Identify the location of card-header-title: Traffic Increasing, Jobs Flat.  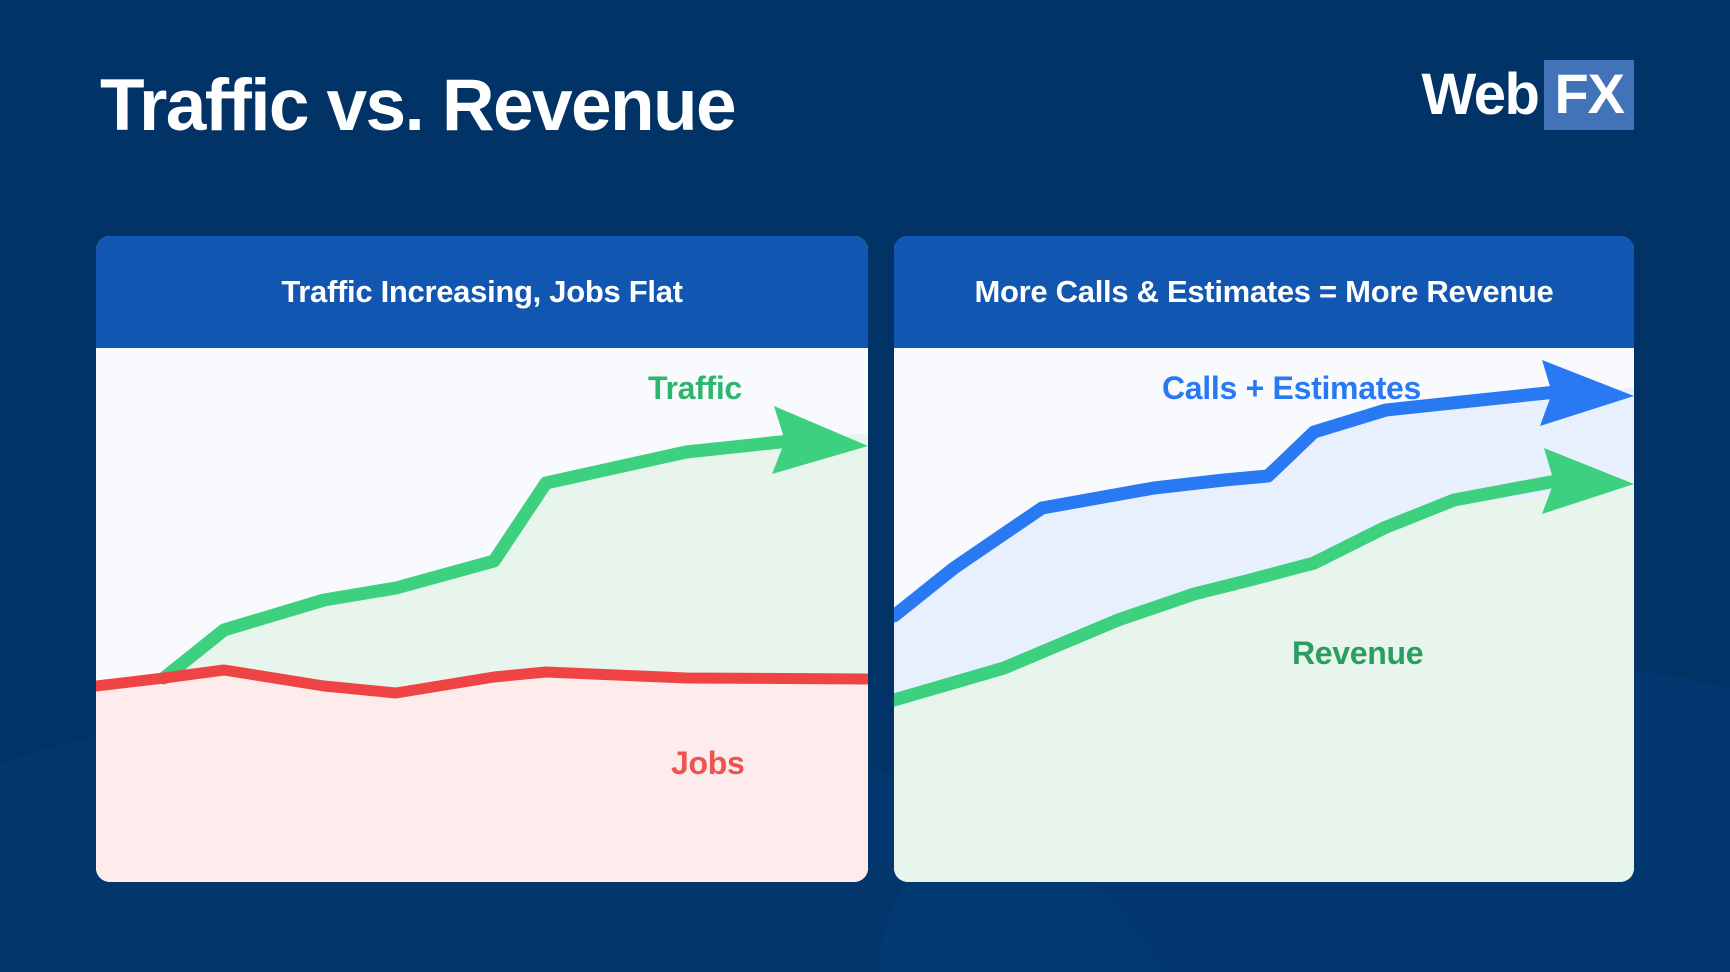
(482, 291).